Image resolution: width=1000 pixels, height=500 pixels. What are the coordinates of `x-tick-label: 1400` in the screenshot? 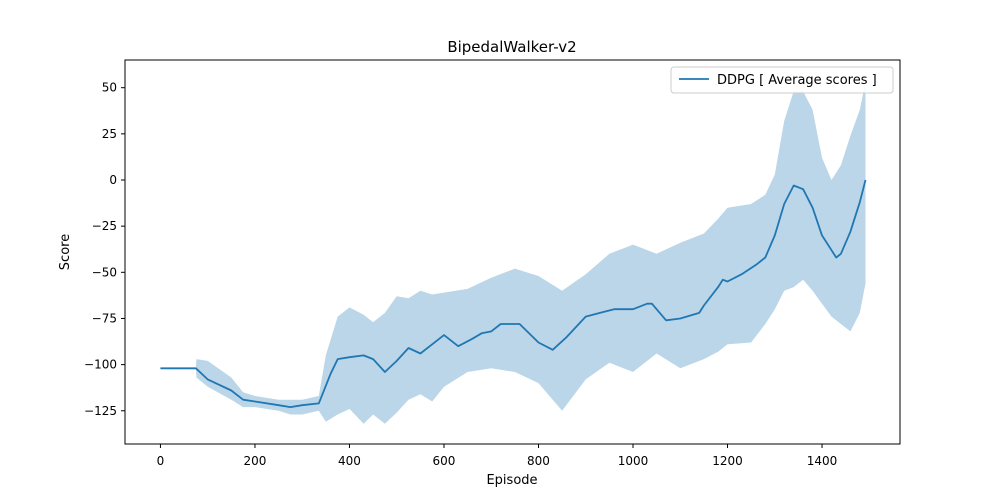 It's located at (822, 461).